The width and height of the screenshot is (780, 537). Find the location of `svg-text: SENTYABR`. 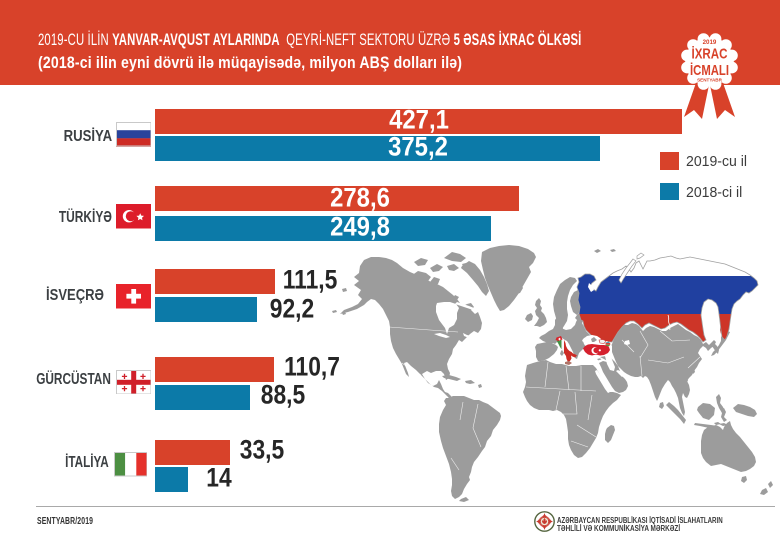

svg-text: SENTYABR is located at coordinates (710, 80).